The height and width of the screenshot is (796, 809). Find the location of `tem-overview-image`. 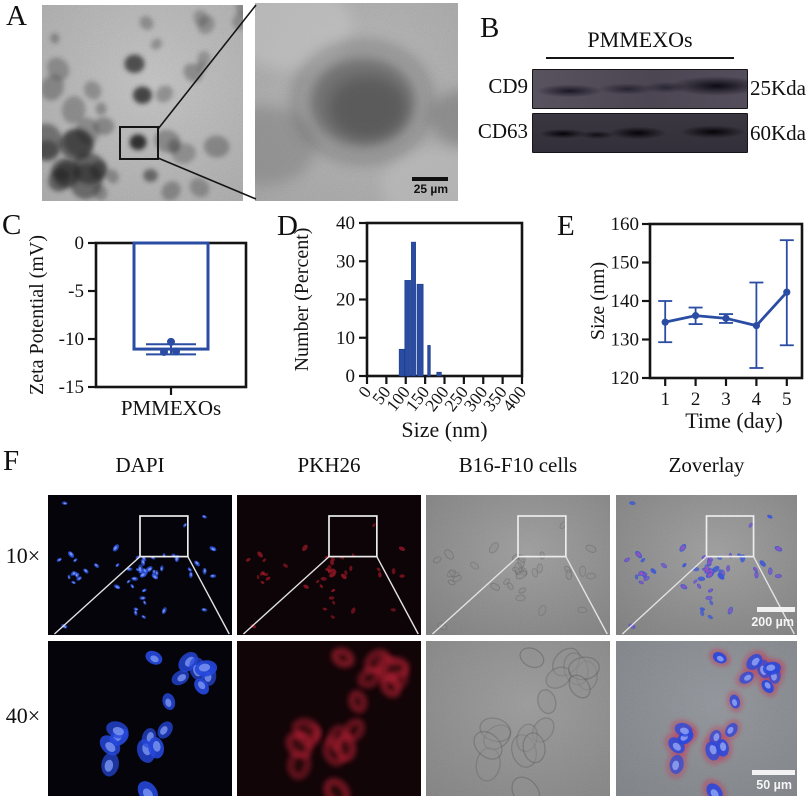

tem-overview-image is located at coordinates (142, 103).